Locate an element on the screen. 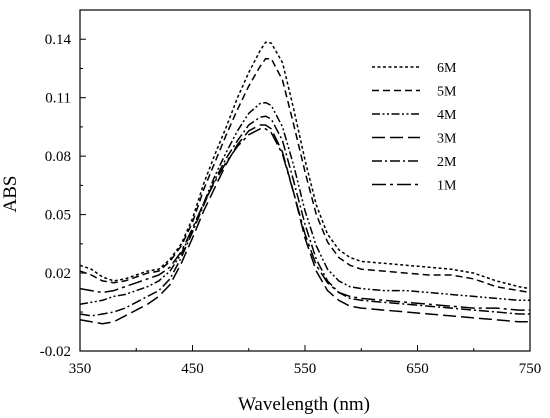  x-tick-label: 450 is located at coordinates (192, 369).